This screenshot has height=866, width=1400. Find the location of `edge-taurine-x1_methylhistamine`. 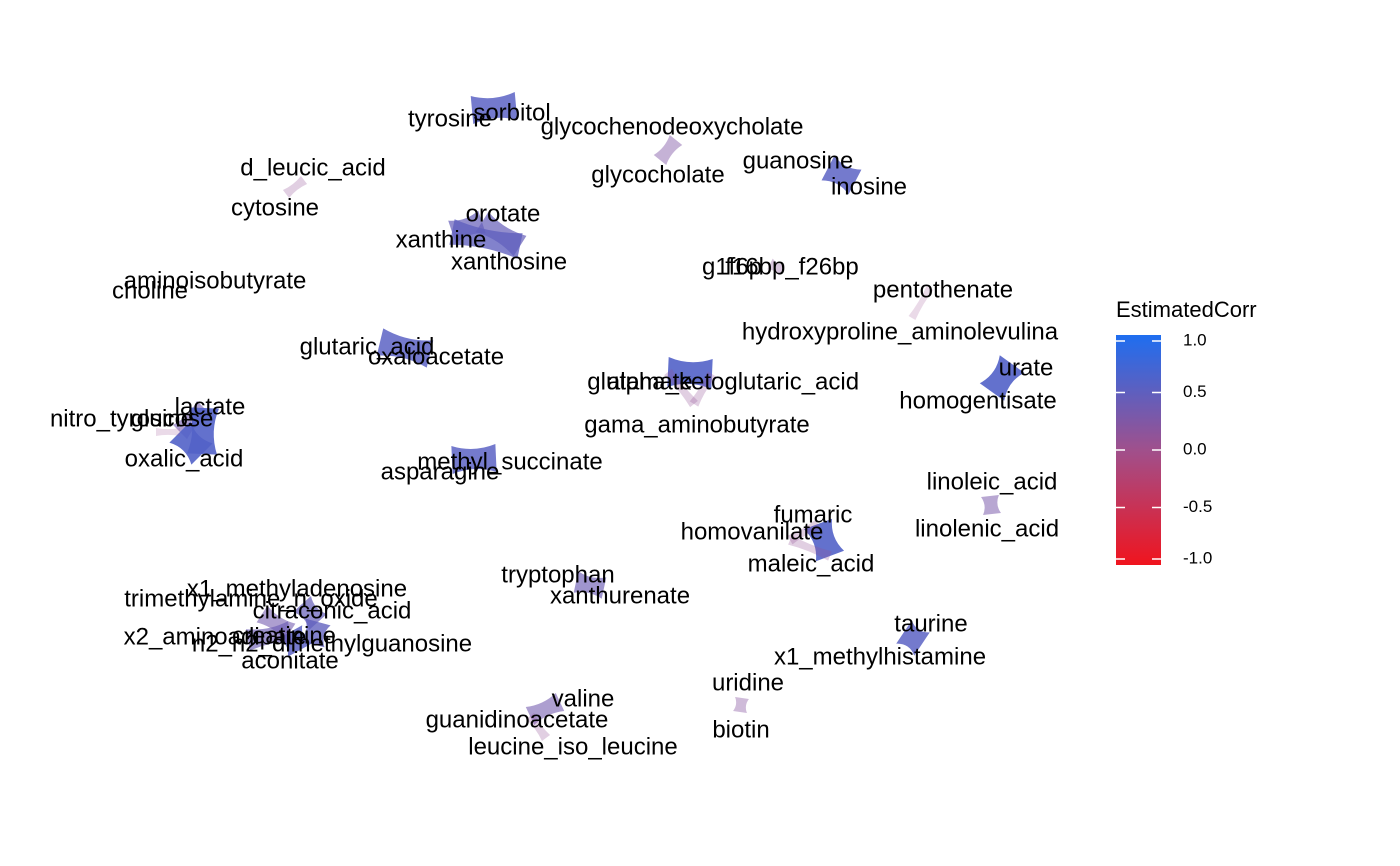

edge-taurine-x1_methylhistamine is located at coordinates (913, 638).